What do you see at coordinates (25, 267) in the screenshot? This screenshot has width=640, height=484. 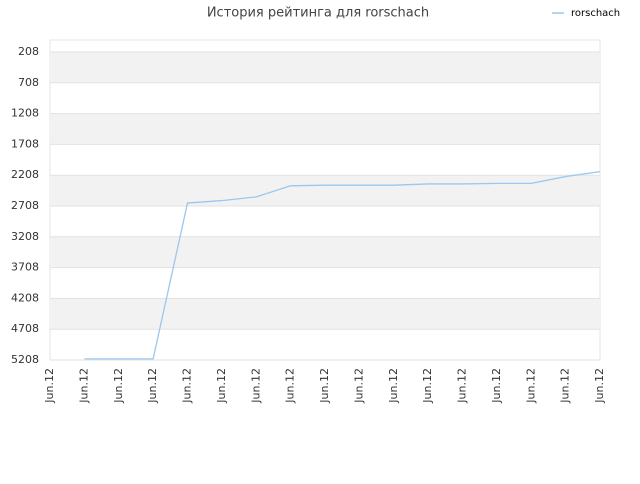 I see `y-tick-label: 3708` at bounding box center [25, 267].